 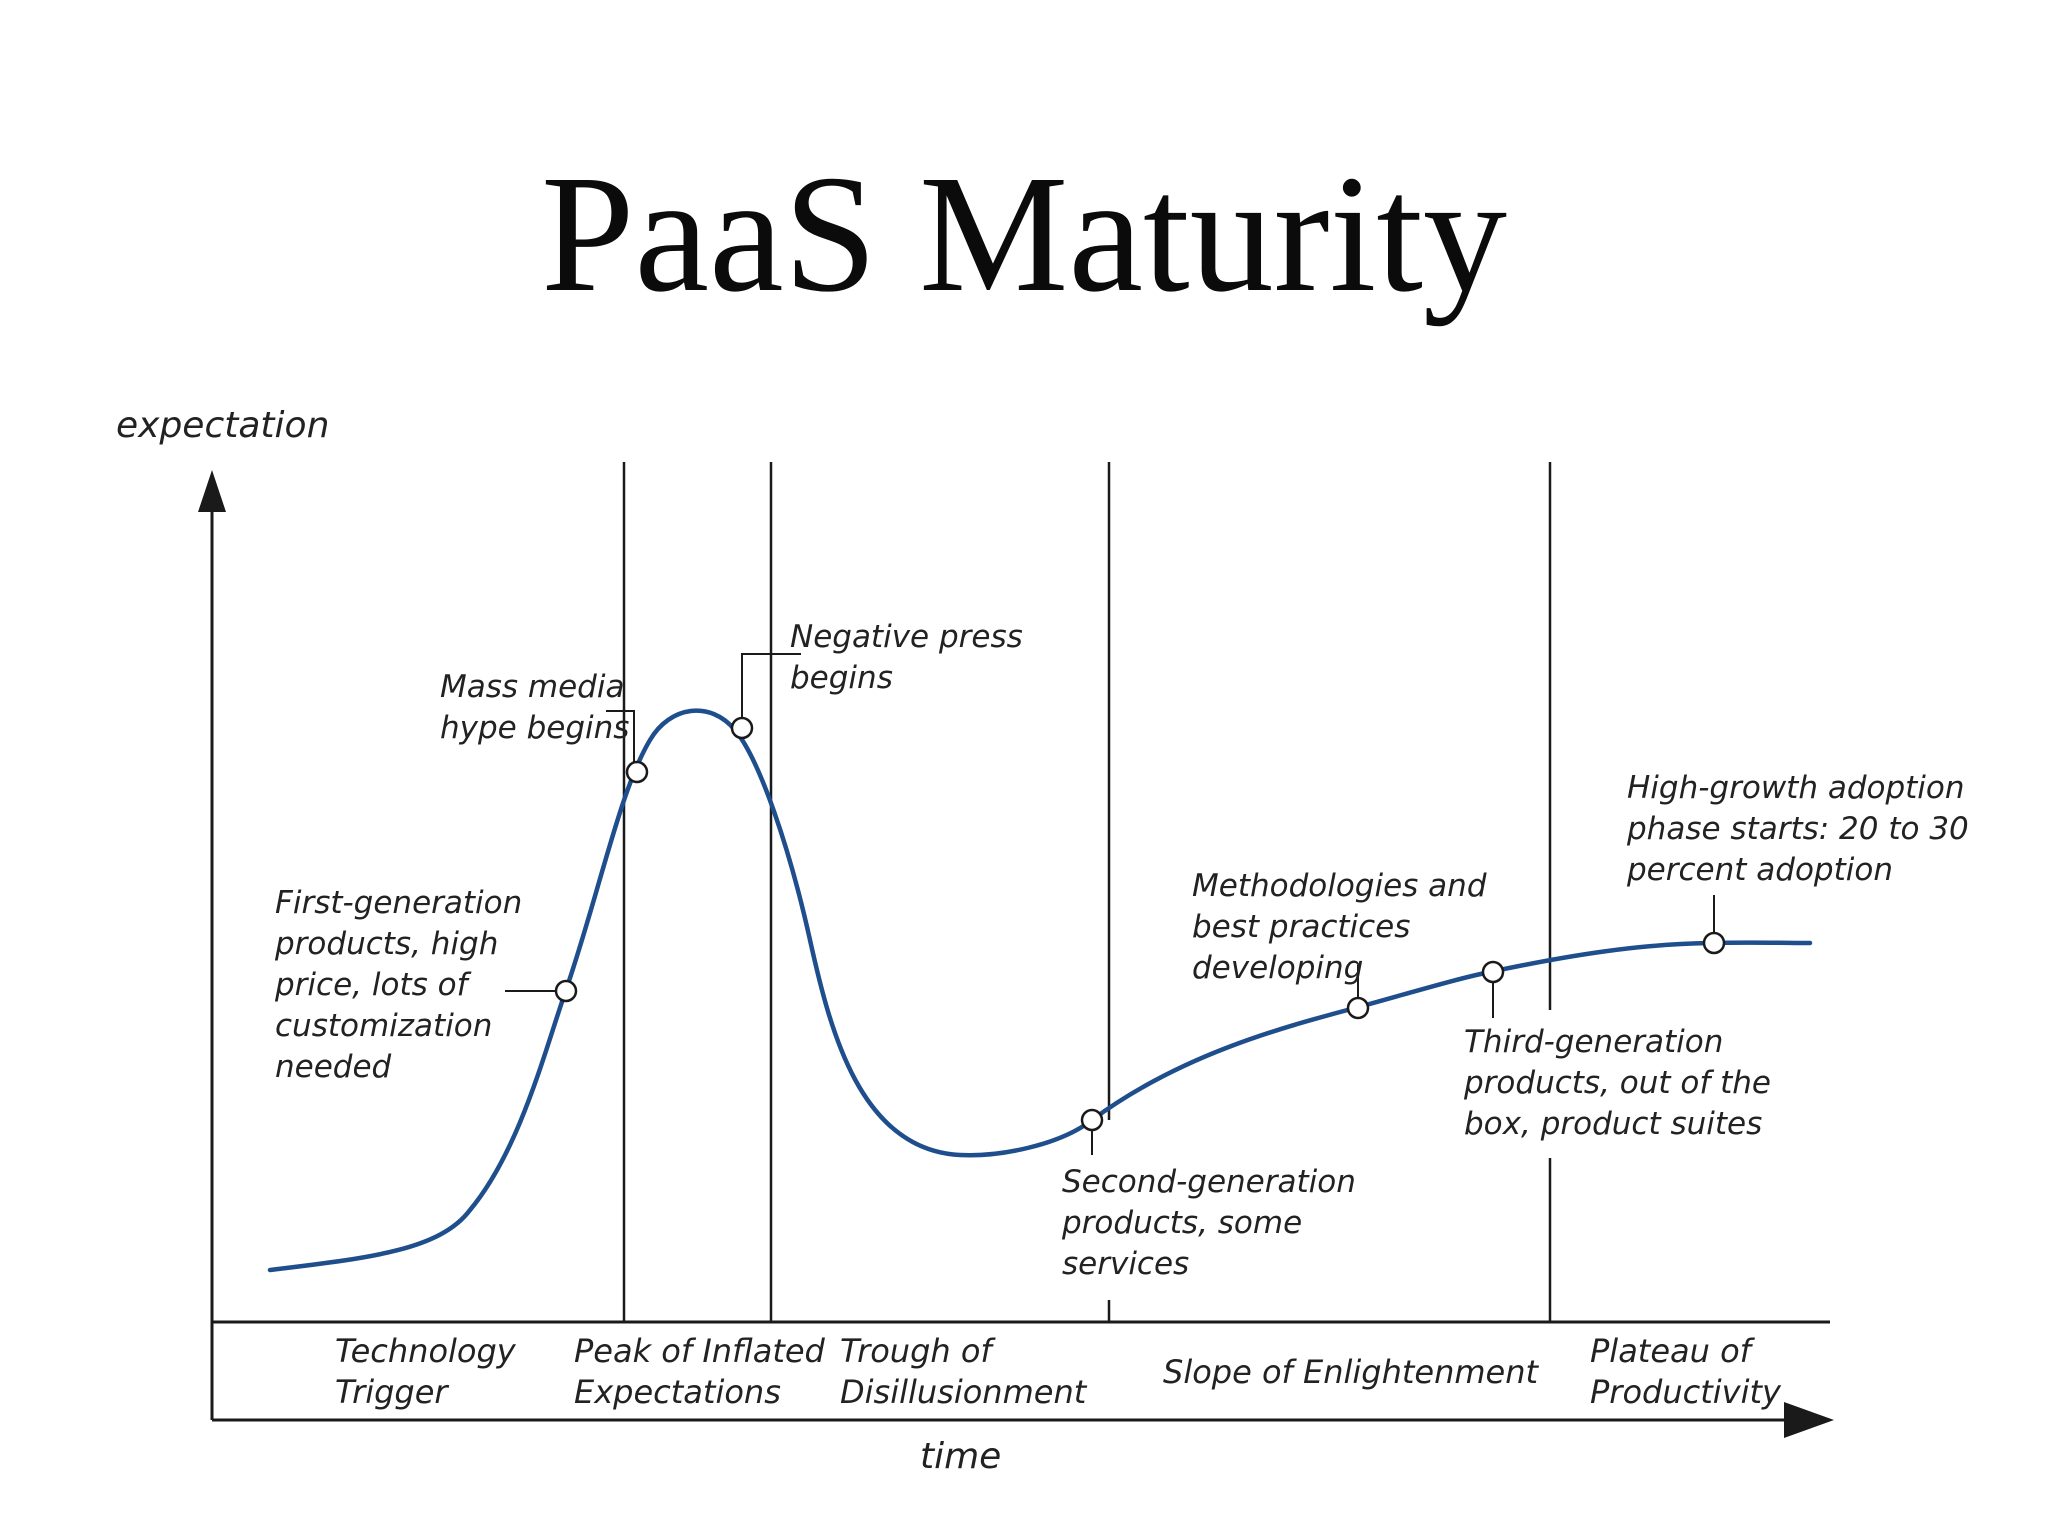 I want to click on phase-label-peak: Peak of Inflated Expectations, so click(x=704, y=1371).